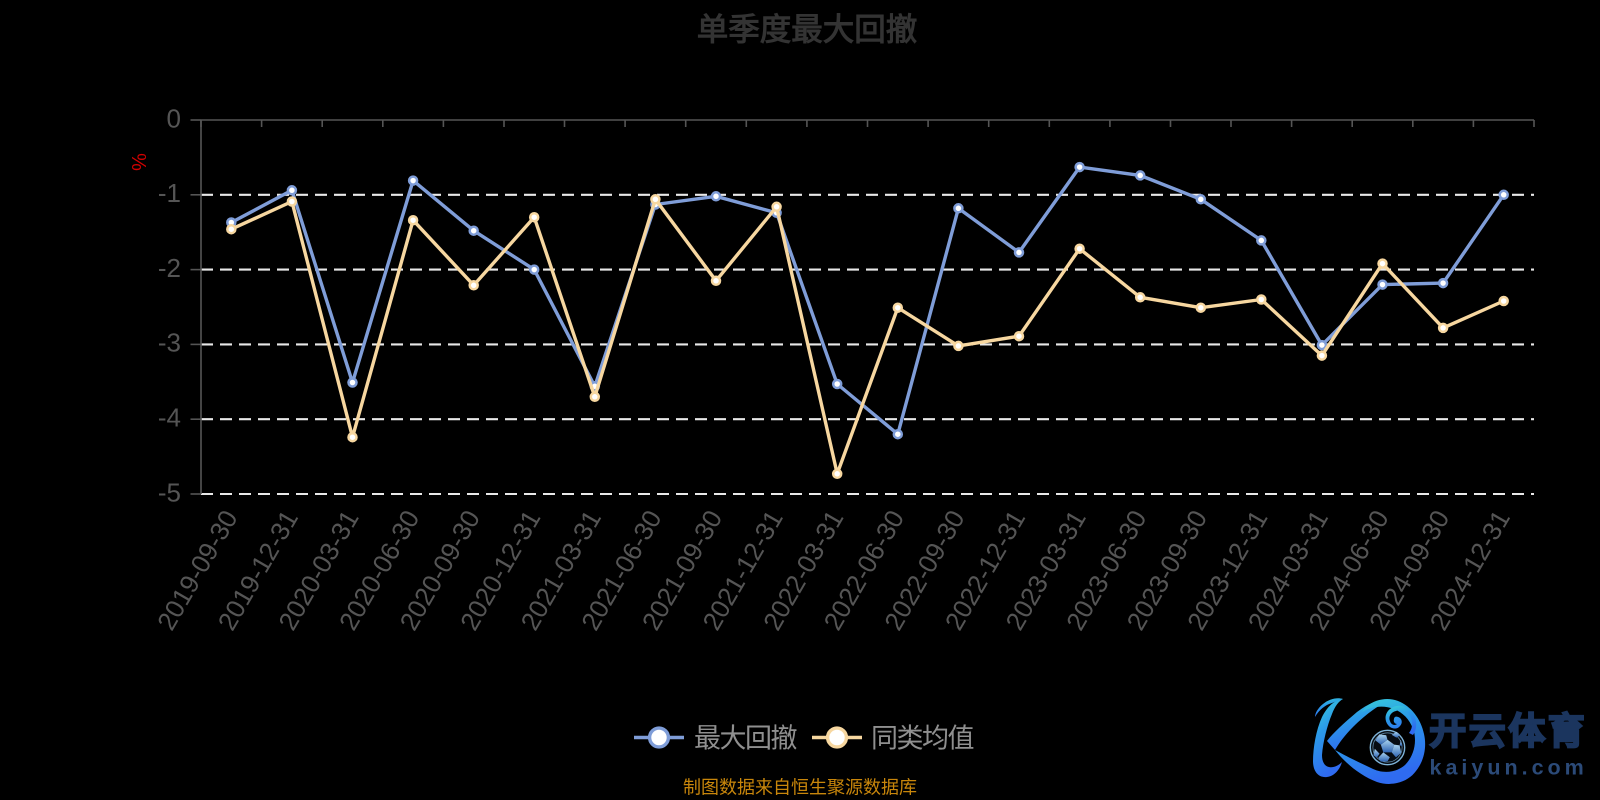 This screenshot has width=1600, height=800. I want to click on svg-text: -4, so click(169, 418).